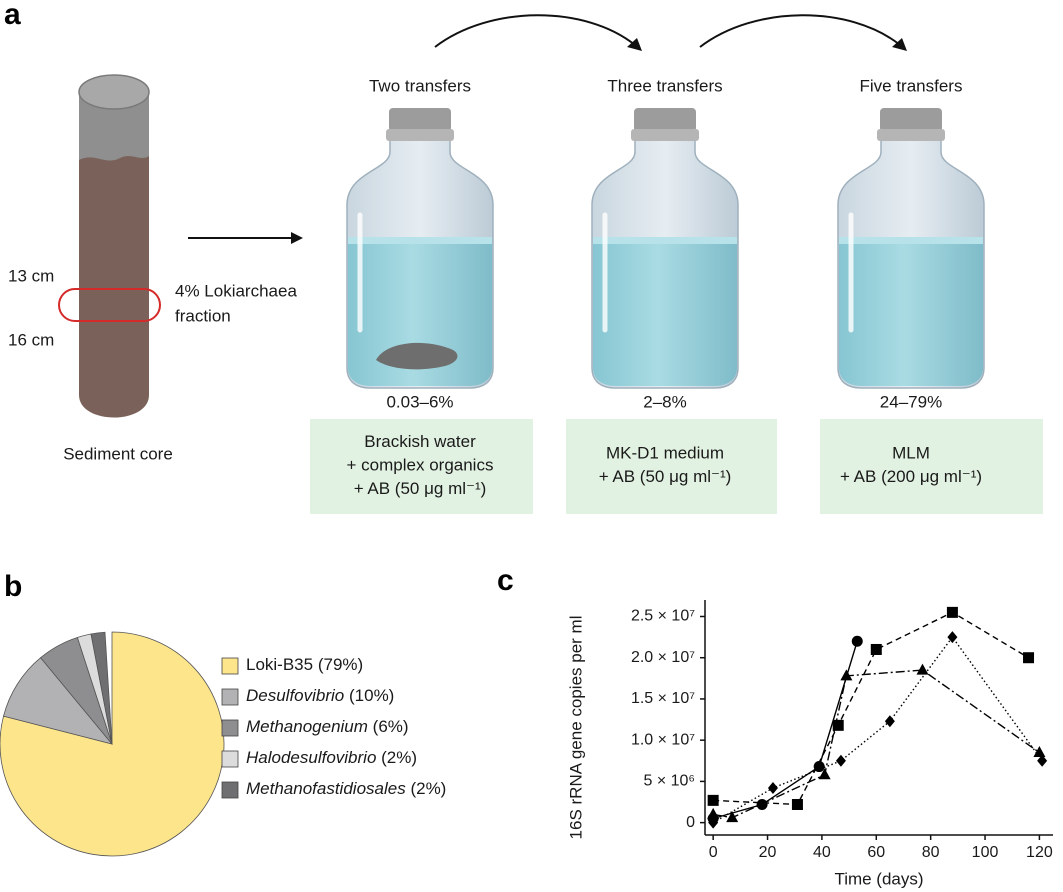 Image resolution: width=1063 pixels, height=892 pixels. What do you see at coordinates (665, 453) in the screenshot?
I see `medium-text: MK-D1 medium` at bounding box center [665, 453].